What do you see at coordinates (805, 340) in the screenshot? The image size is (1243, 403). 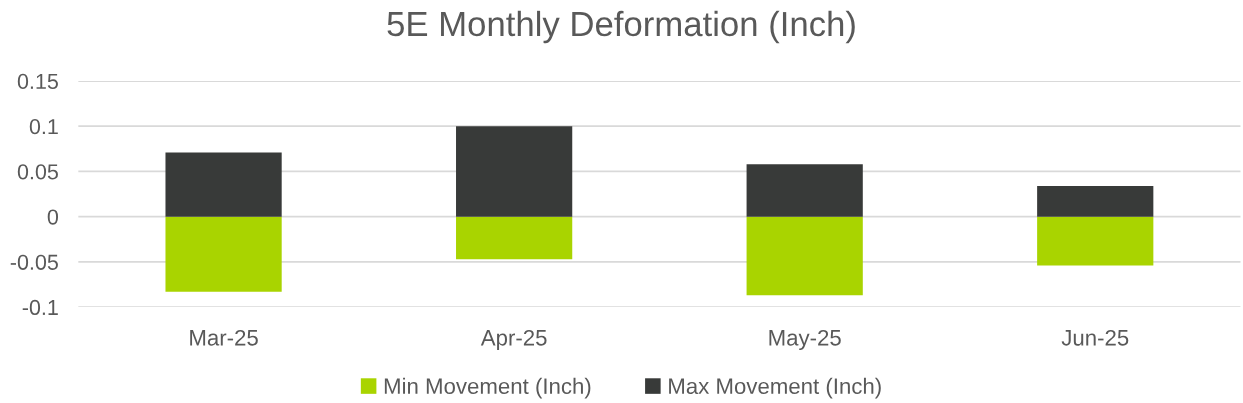 I see `x-tick-label: May-25` at bounding box center [805, 340].